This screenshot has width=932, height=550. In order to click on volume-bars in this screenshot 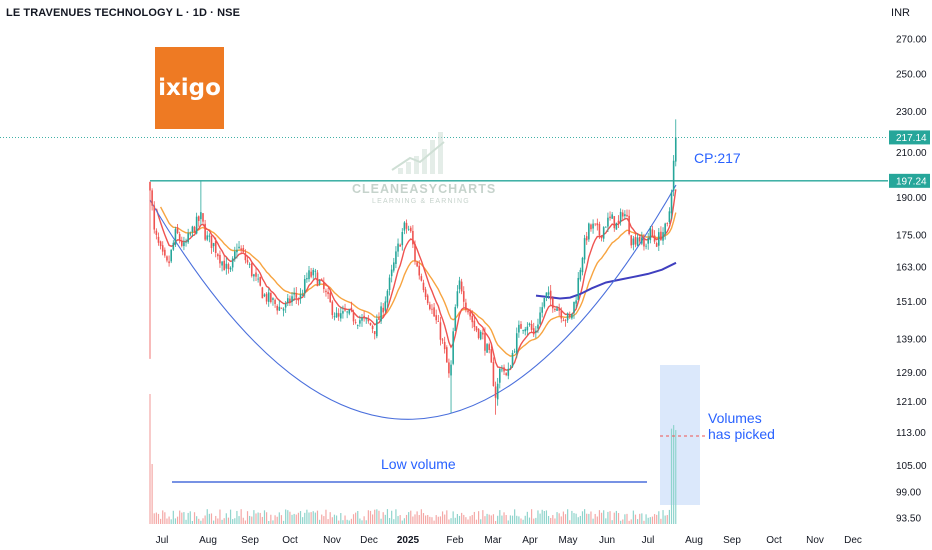, I will do `click(413, 459)`.